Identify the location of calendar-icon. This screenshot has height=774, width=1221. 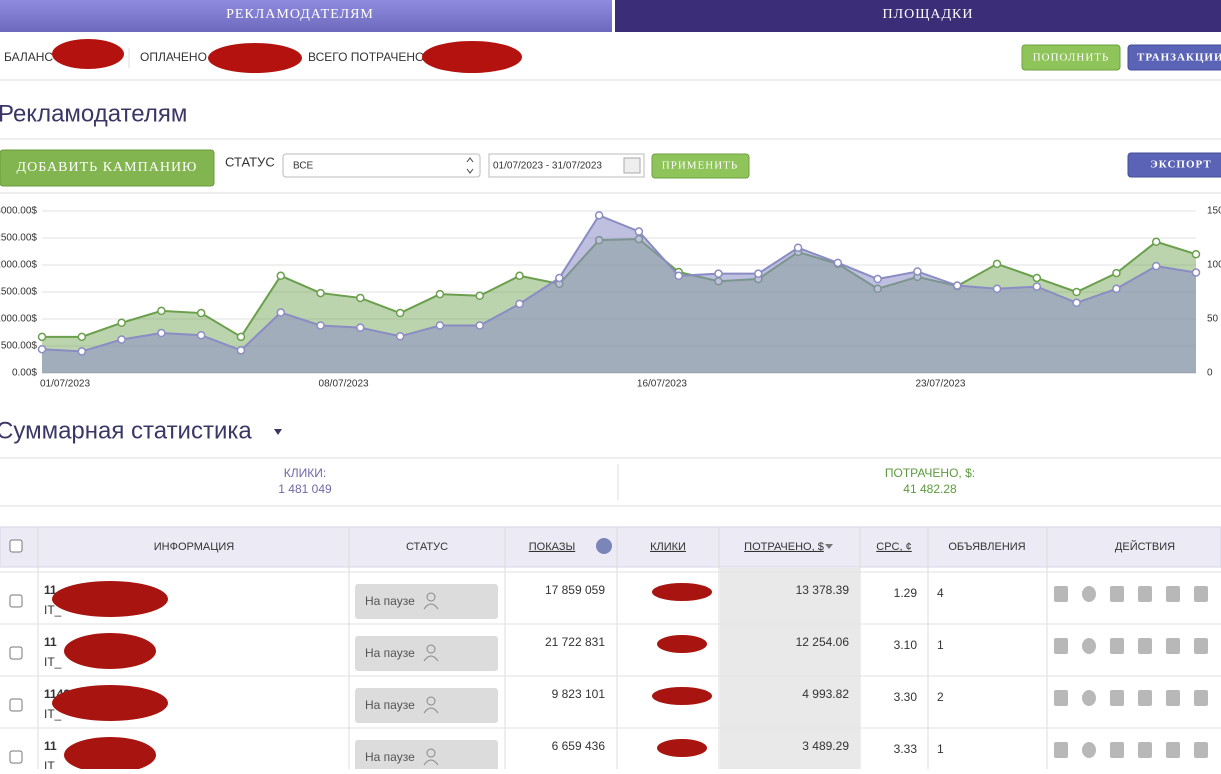
(632, 165).